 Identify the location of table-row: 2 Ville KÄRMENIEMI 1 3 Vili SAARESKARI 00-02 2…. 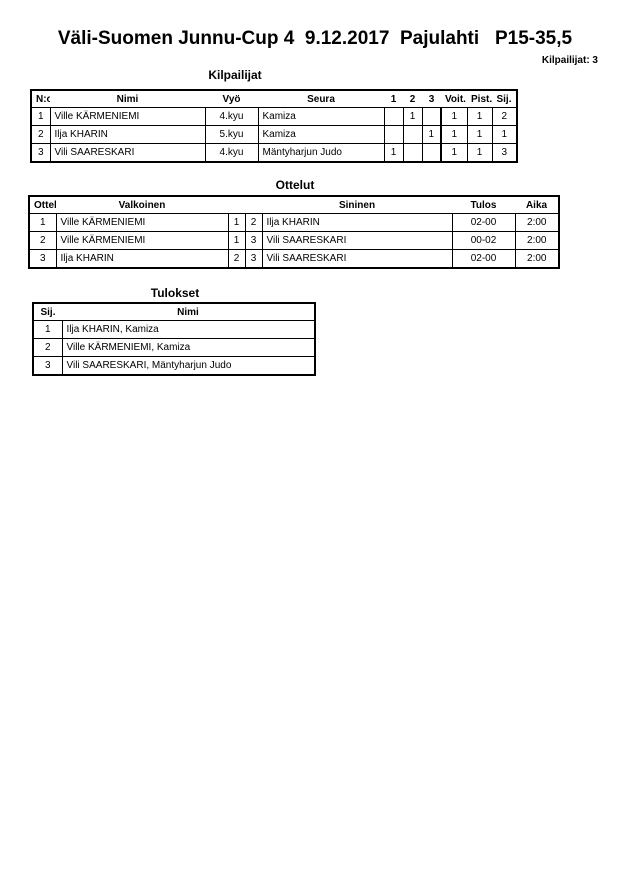
(294, 240).